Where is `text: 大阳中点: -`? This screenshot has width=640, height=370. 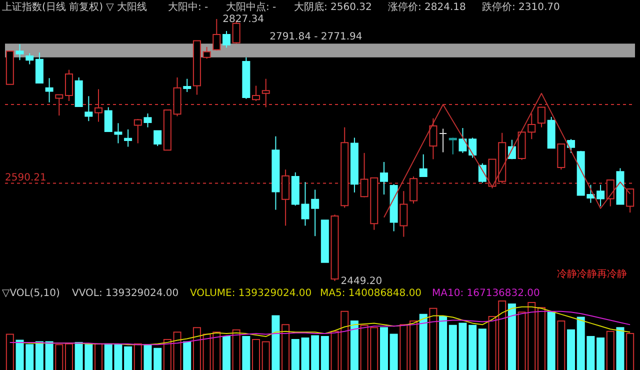 text: 大阳中点: - is located at coordinates (251, 7).